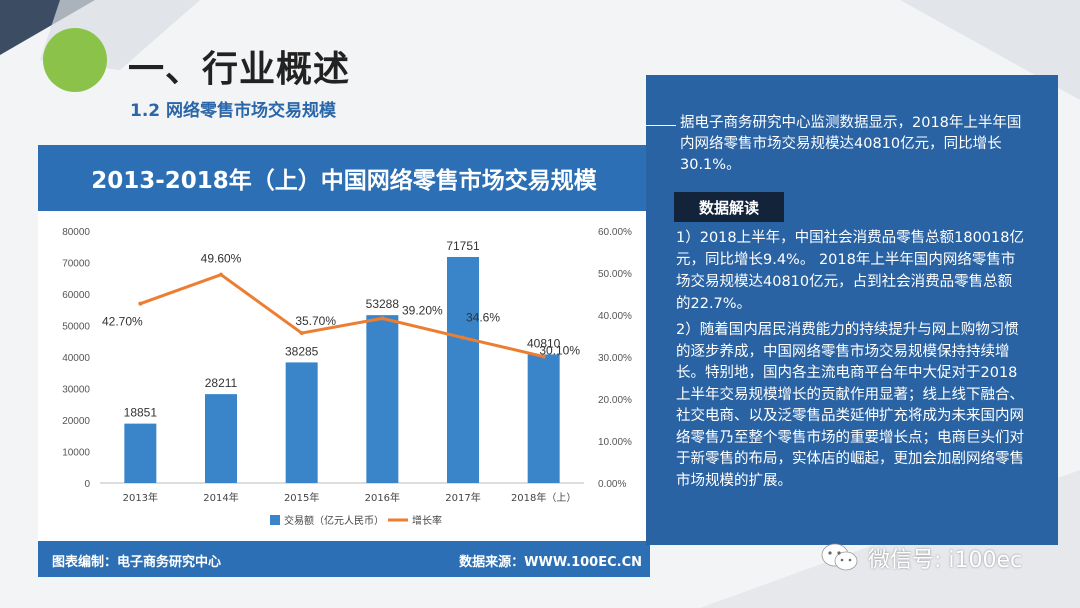 The width and height of the screenshot is (1080, 608). I want to click on y-left-tick-label: 50000, so click(76, 327).